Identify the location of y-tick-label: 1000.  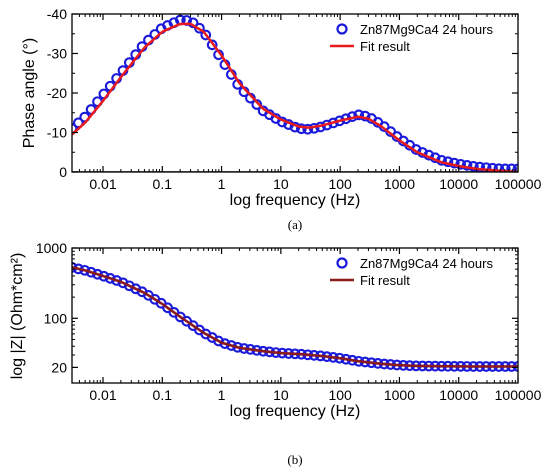
(51, 248).